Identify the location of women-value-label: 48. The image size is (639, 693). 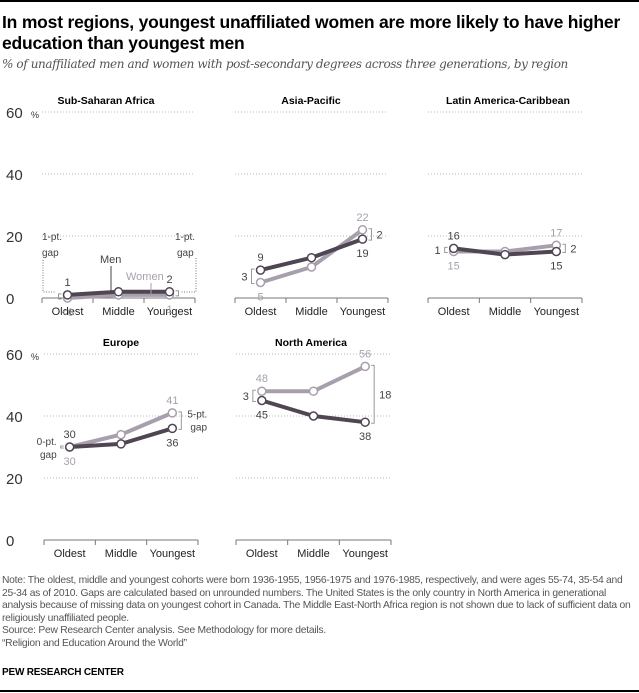
(262, 379).